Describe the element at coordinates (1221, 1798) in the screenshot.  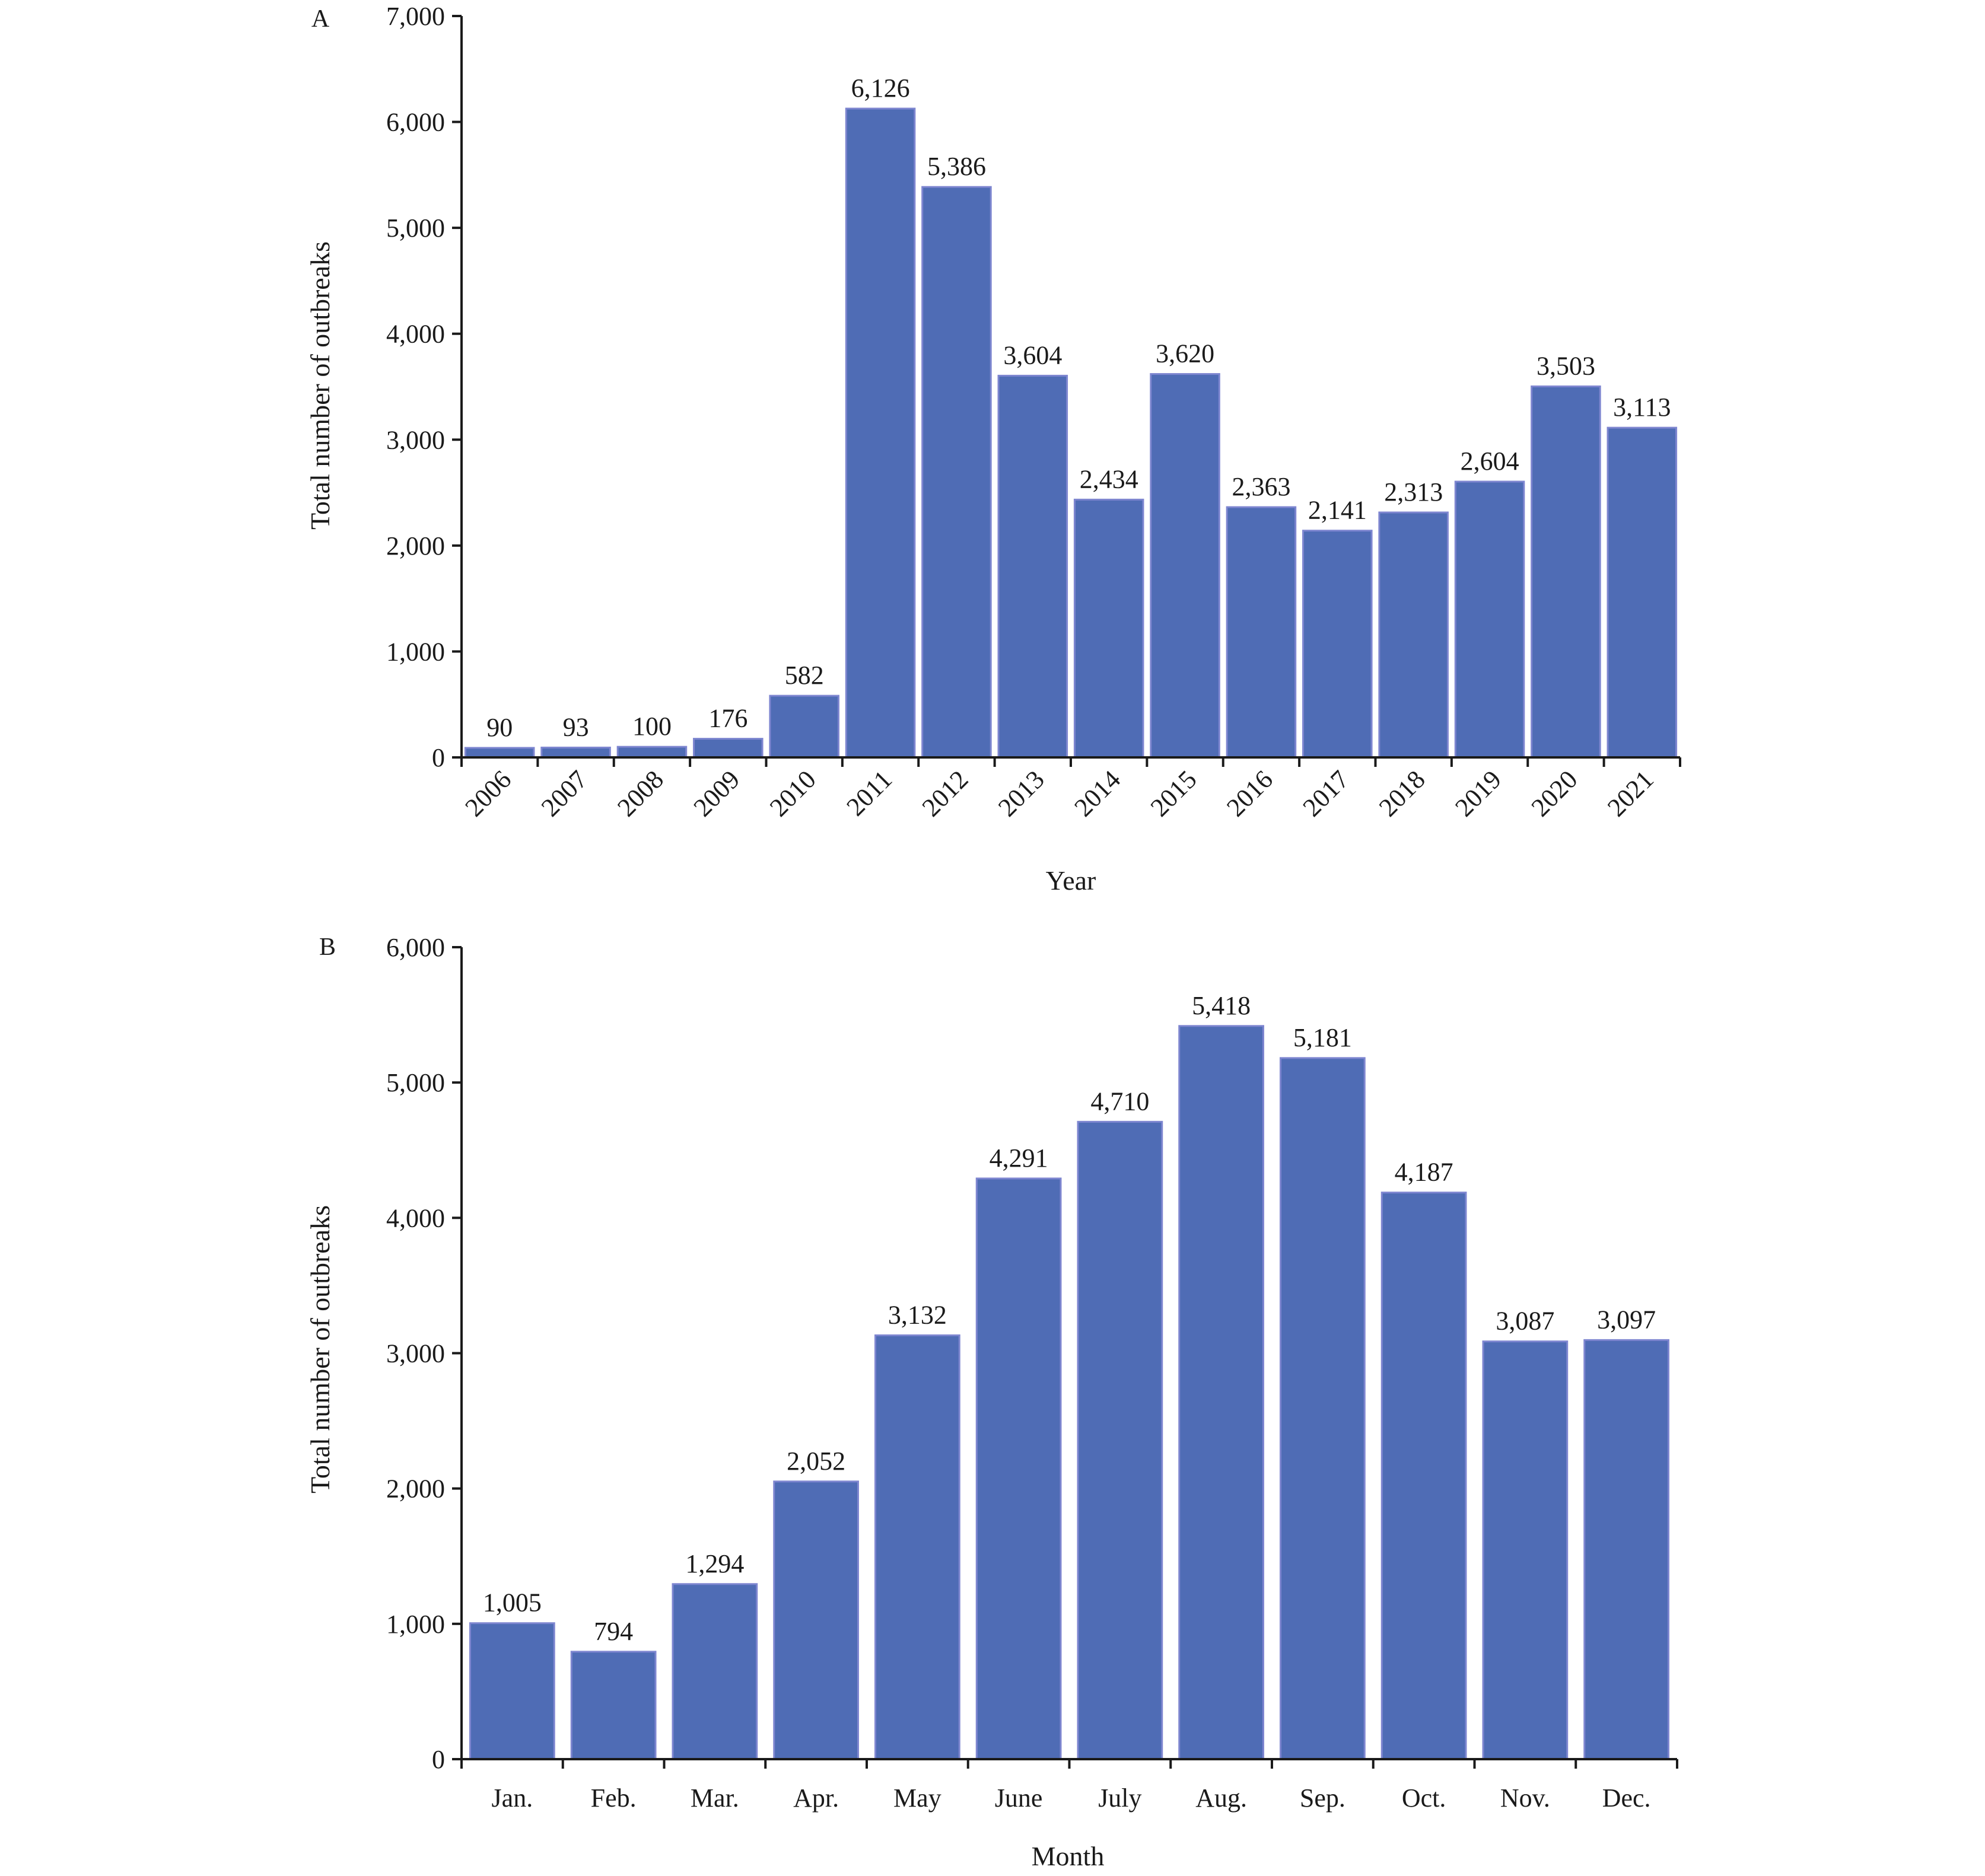
I see `panel-b-x-tick-label: Aug.` at that location.